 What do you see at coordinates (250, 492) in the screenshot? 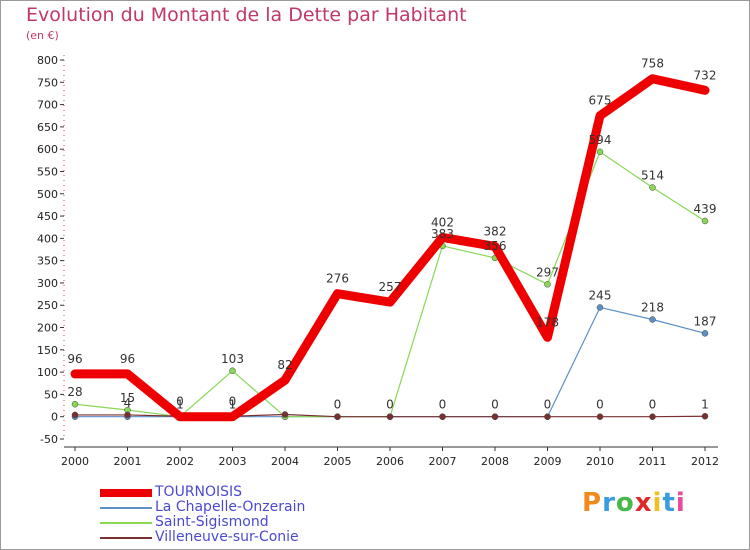
I see `legend-item: TOURNOISIS` at bounding box center [250, 492].